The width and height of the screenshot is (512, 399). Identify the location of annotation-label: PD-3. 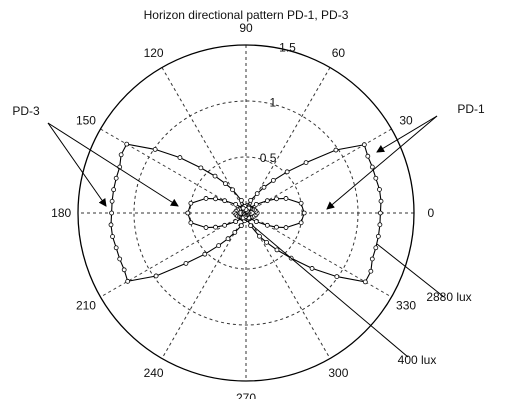
(26, 111).